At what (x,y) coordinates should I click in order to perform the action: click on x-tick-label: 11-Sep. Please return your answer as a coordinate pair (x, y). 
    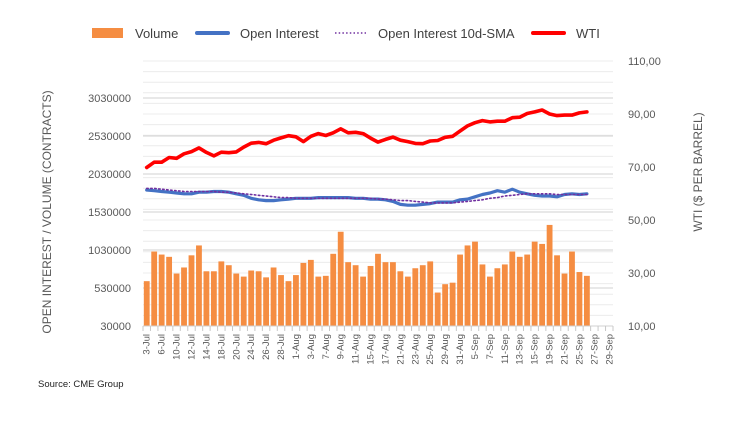
    Looking at the image, I should click on (505, 349).